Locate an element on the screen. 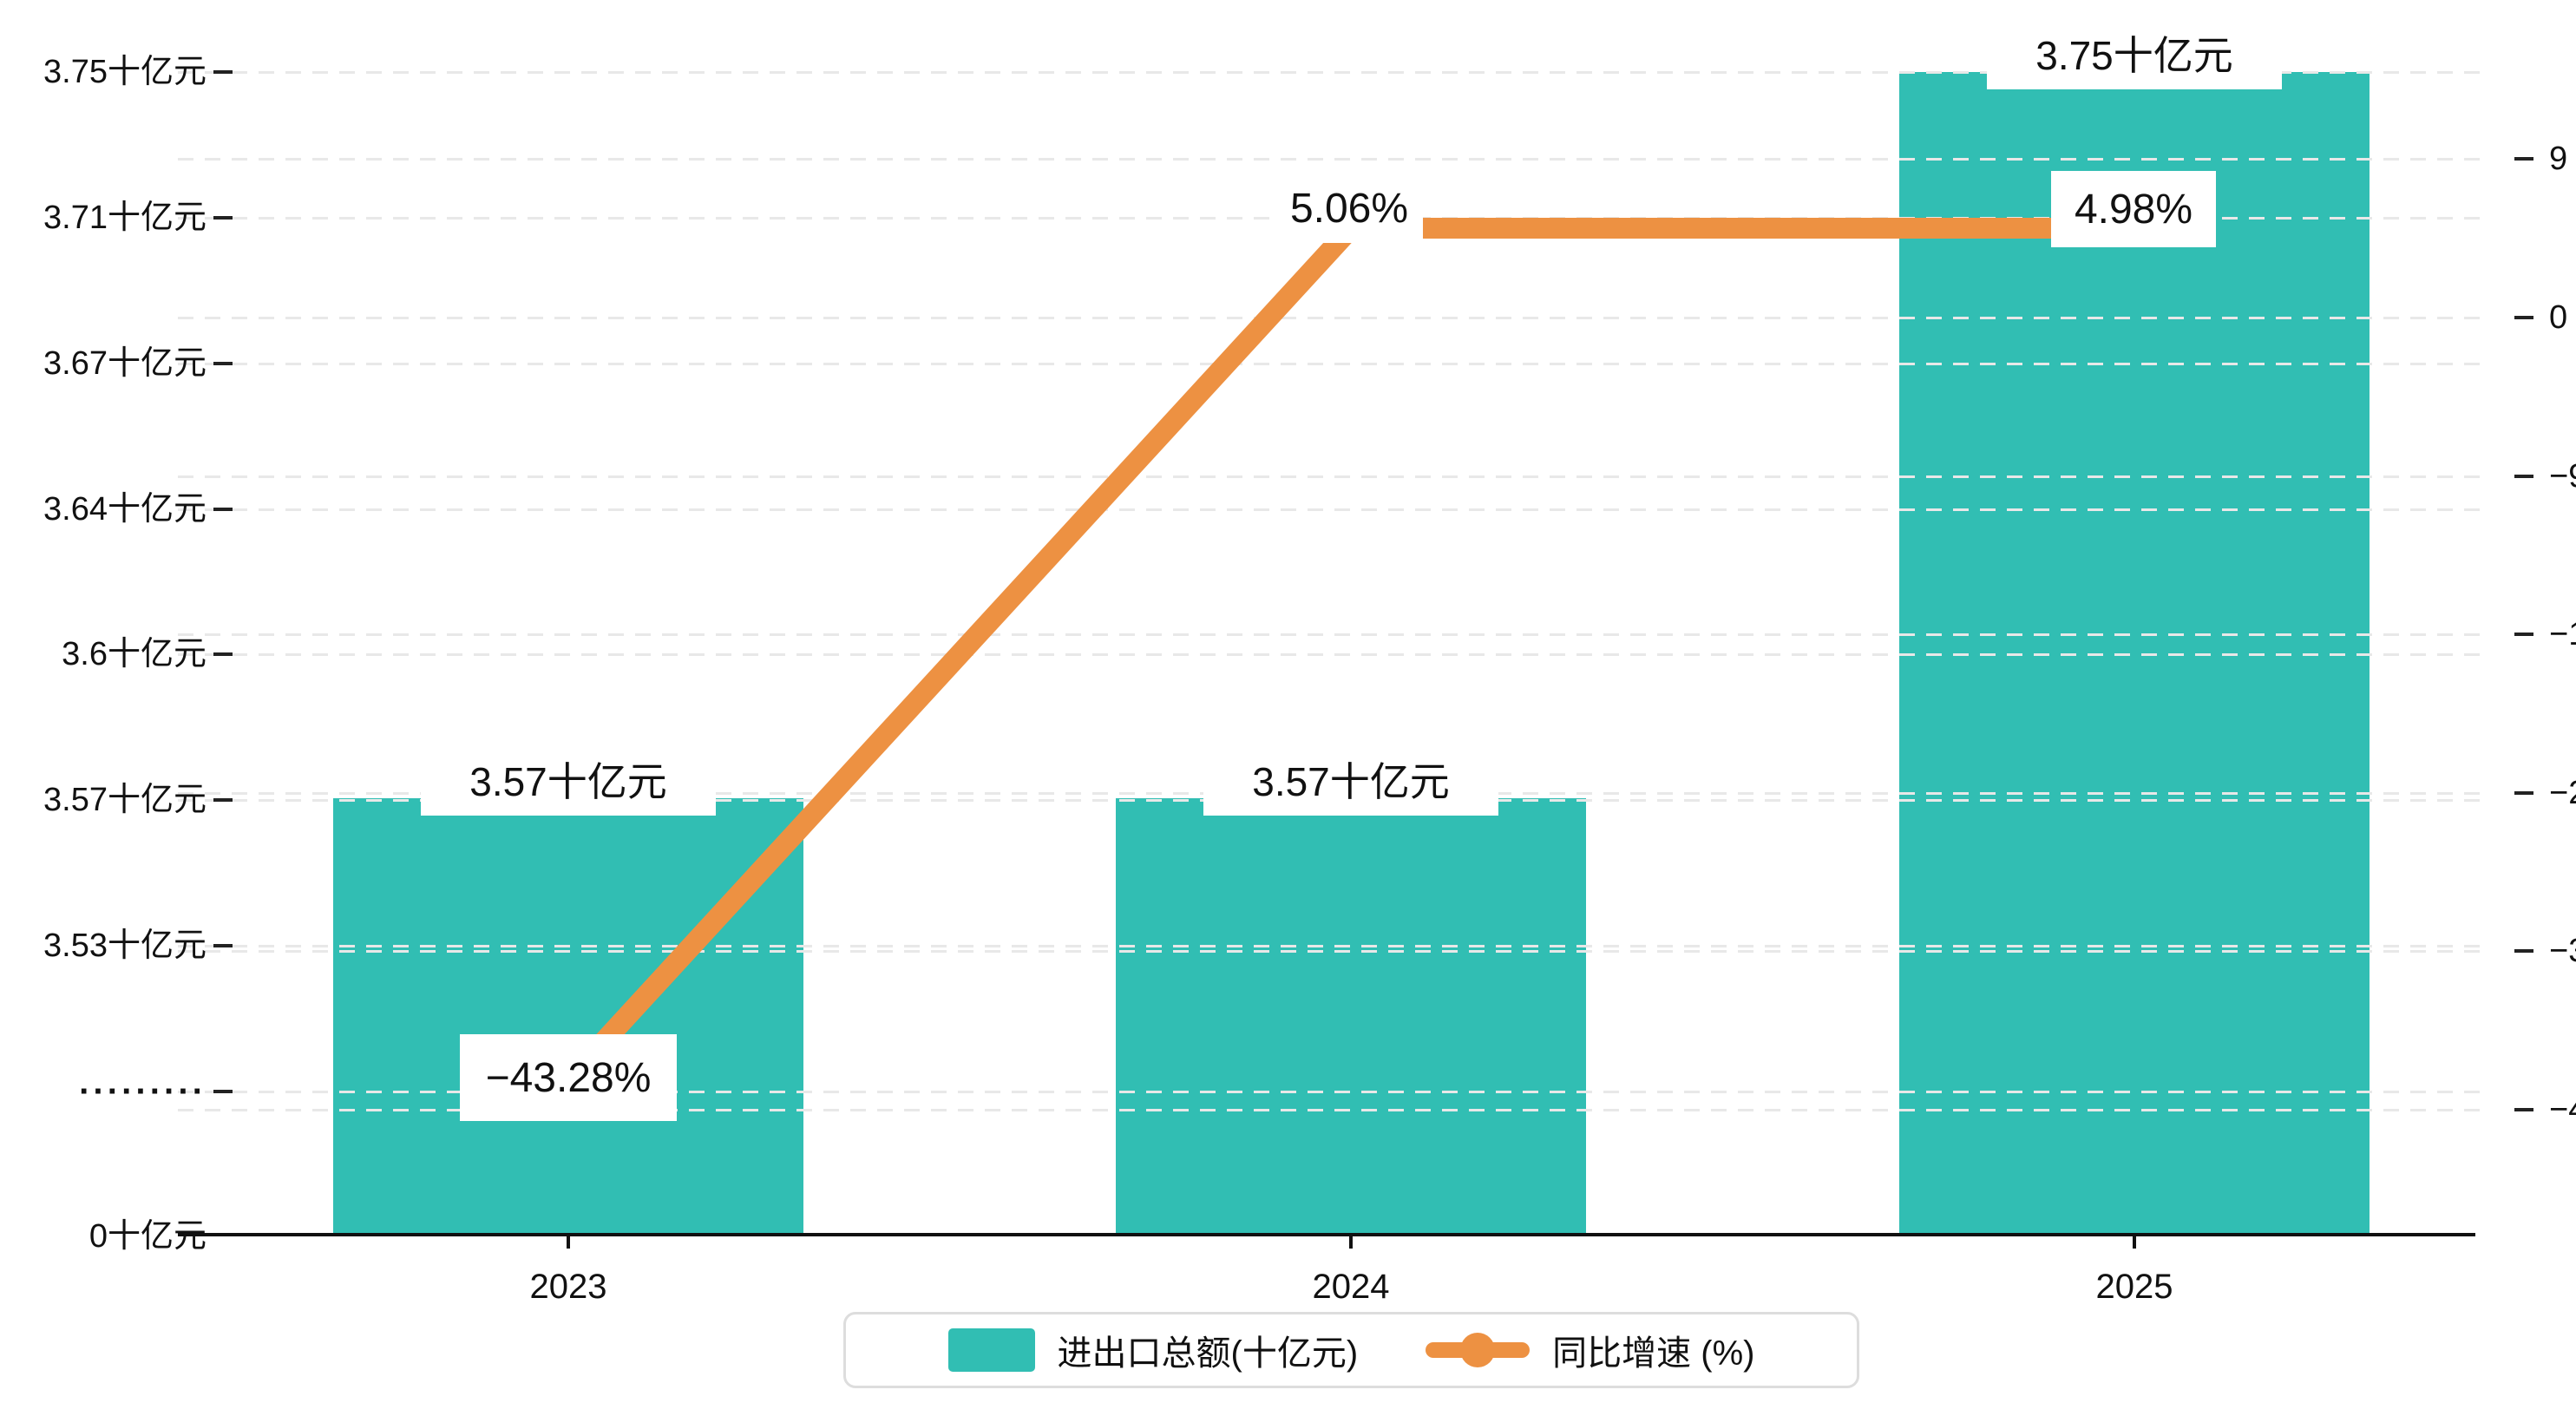 This screenshot has height=1416, width=2576. line-value-label-2024: 5.06% is located at coordinates (1349, 208).